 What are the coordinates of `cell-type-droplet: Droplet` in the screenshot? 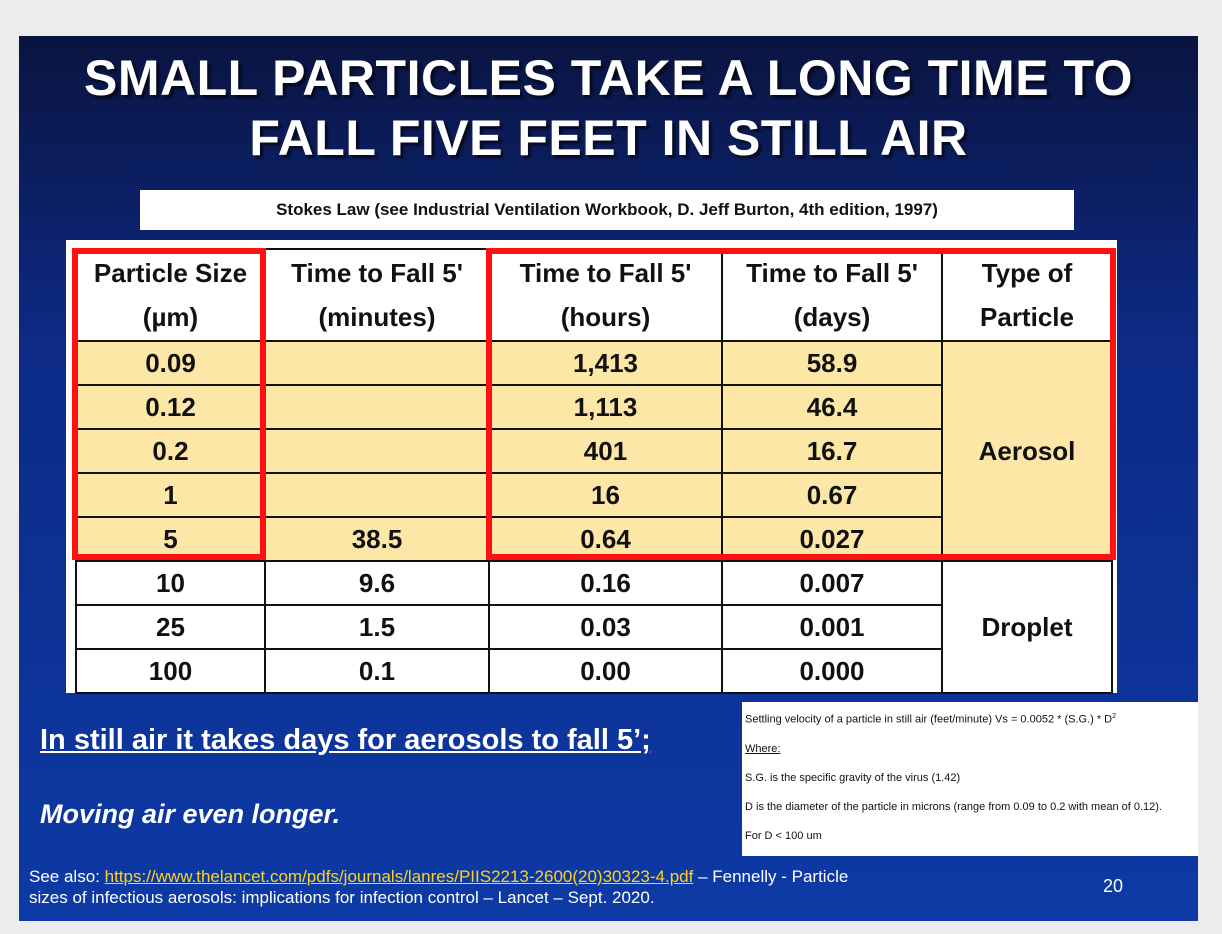 It's located at (1027, 627).